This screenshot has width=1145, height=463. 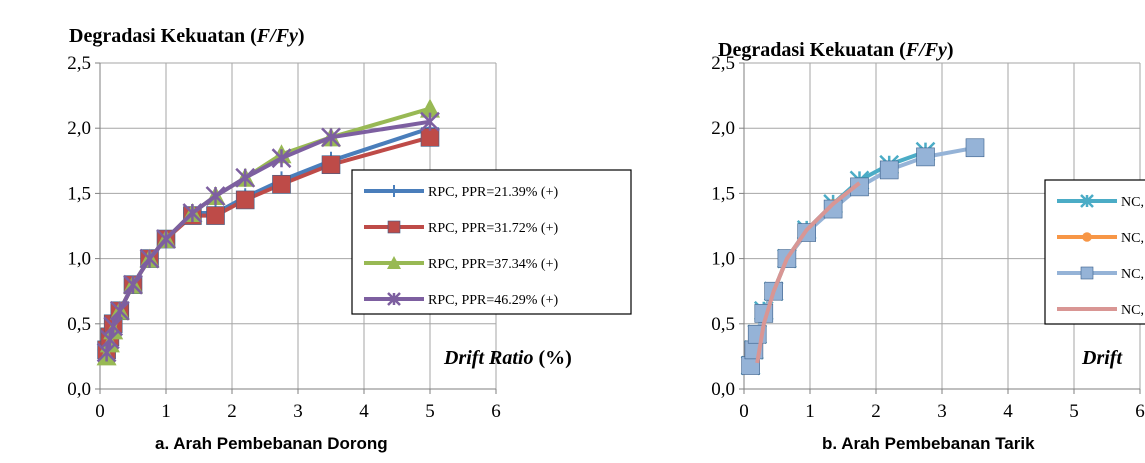 I want to click on chart-b-legend-label-2: NC,, so click(x=1132, y=274).